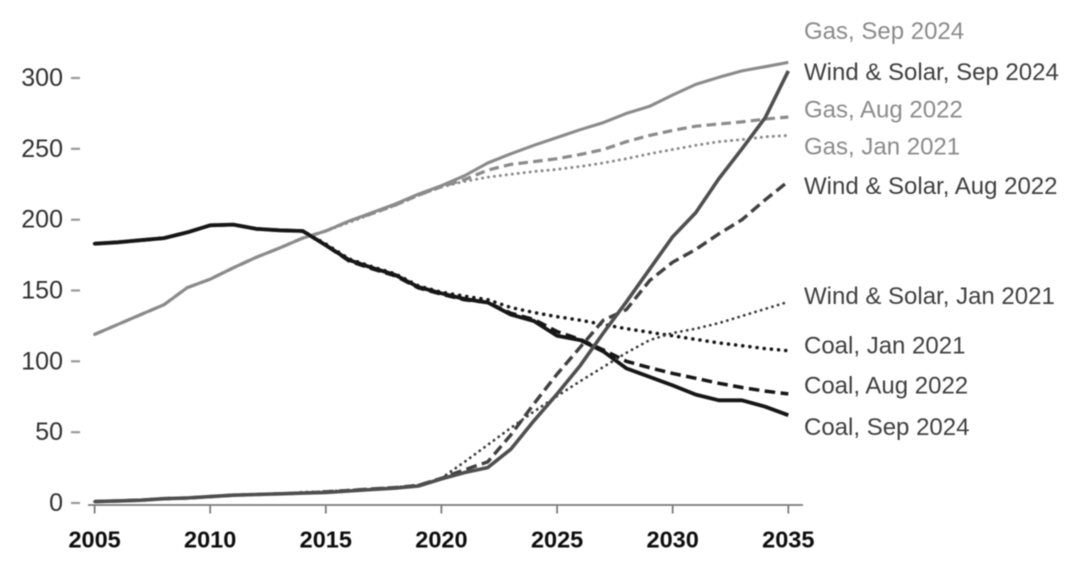 The image size is (1078, 574). What do you see at coordinates (326, 540) in the screenshot?
I see `svg-text: 2015` at bounding box center [326, 540].